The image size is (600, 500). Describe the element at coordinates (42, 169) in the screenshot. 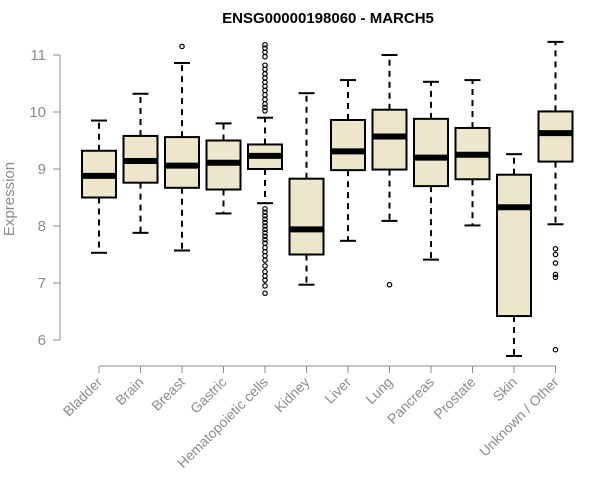

I see `y-tick-label: 9` at that location.